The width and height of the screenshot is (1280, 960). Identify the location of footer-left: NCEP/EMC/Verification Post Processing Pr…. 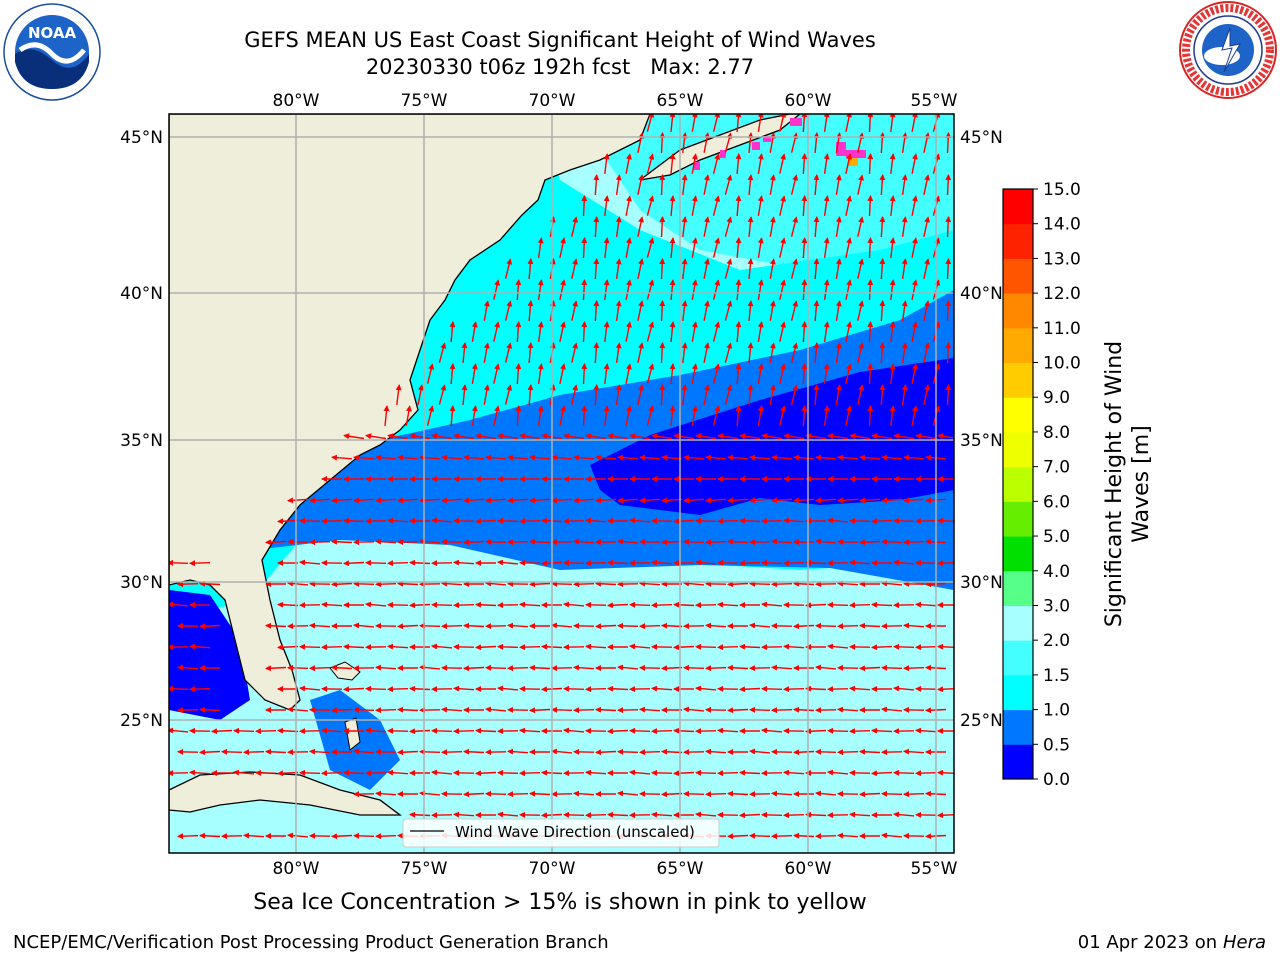
(311, 942).